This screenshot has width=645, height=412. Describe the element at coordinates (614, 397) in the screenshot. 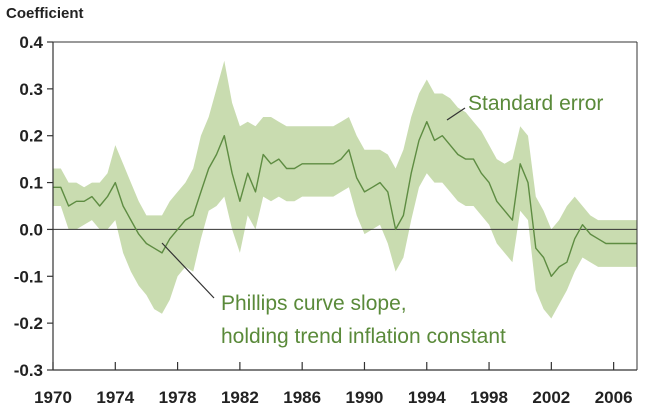

I see `x-tick-label: 2006` at that location.